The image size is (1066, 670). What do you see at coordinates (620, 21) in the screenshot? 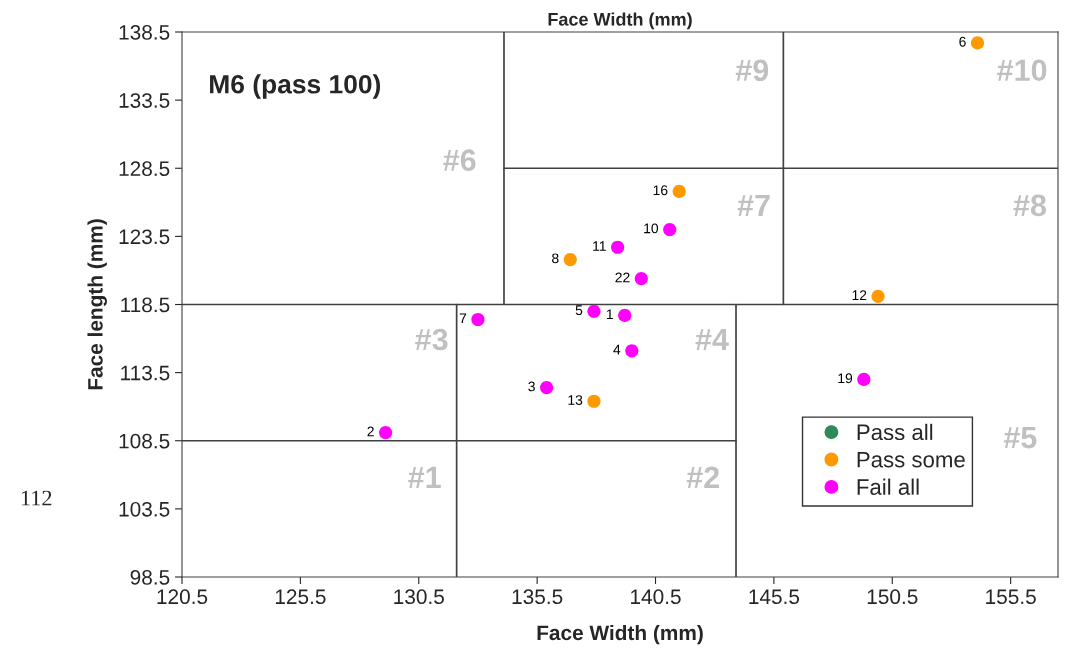
I see `x2-axis-title: Face Width (mm)` at bounding box center [620, 21].